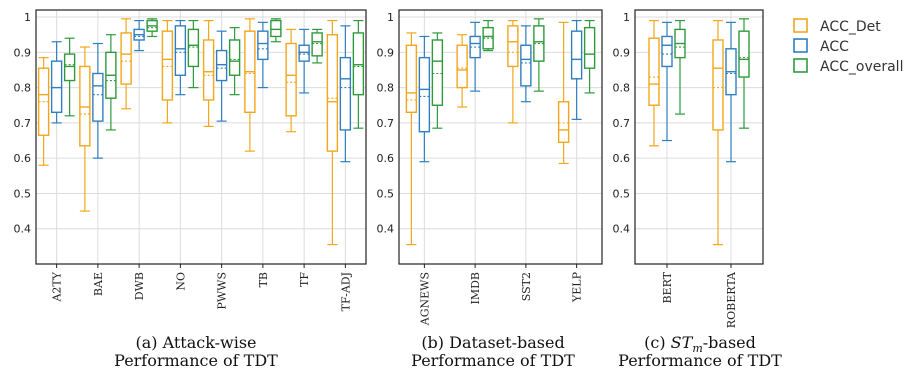 The image size is (923, 370). Describe the element at coordinates (731, 92) in the screenshot. I see `box-ACC-ROBERTA` at that location.